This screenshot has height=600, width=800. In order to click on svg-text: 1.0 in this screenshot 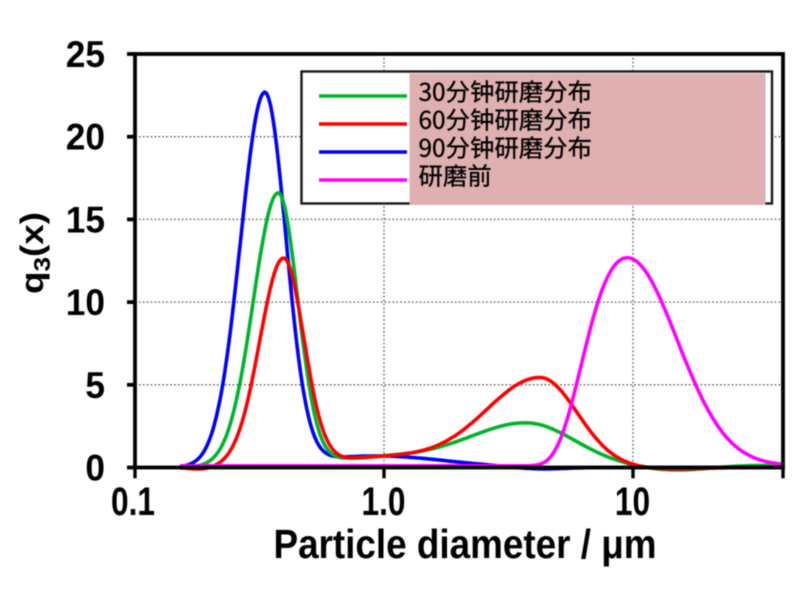, I will do `click(383, 501)`.